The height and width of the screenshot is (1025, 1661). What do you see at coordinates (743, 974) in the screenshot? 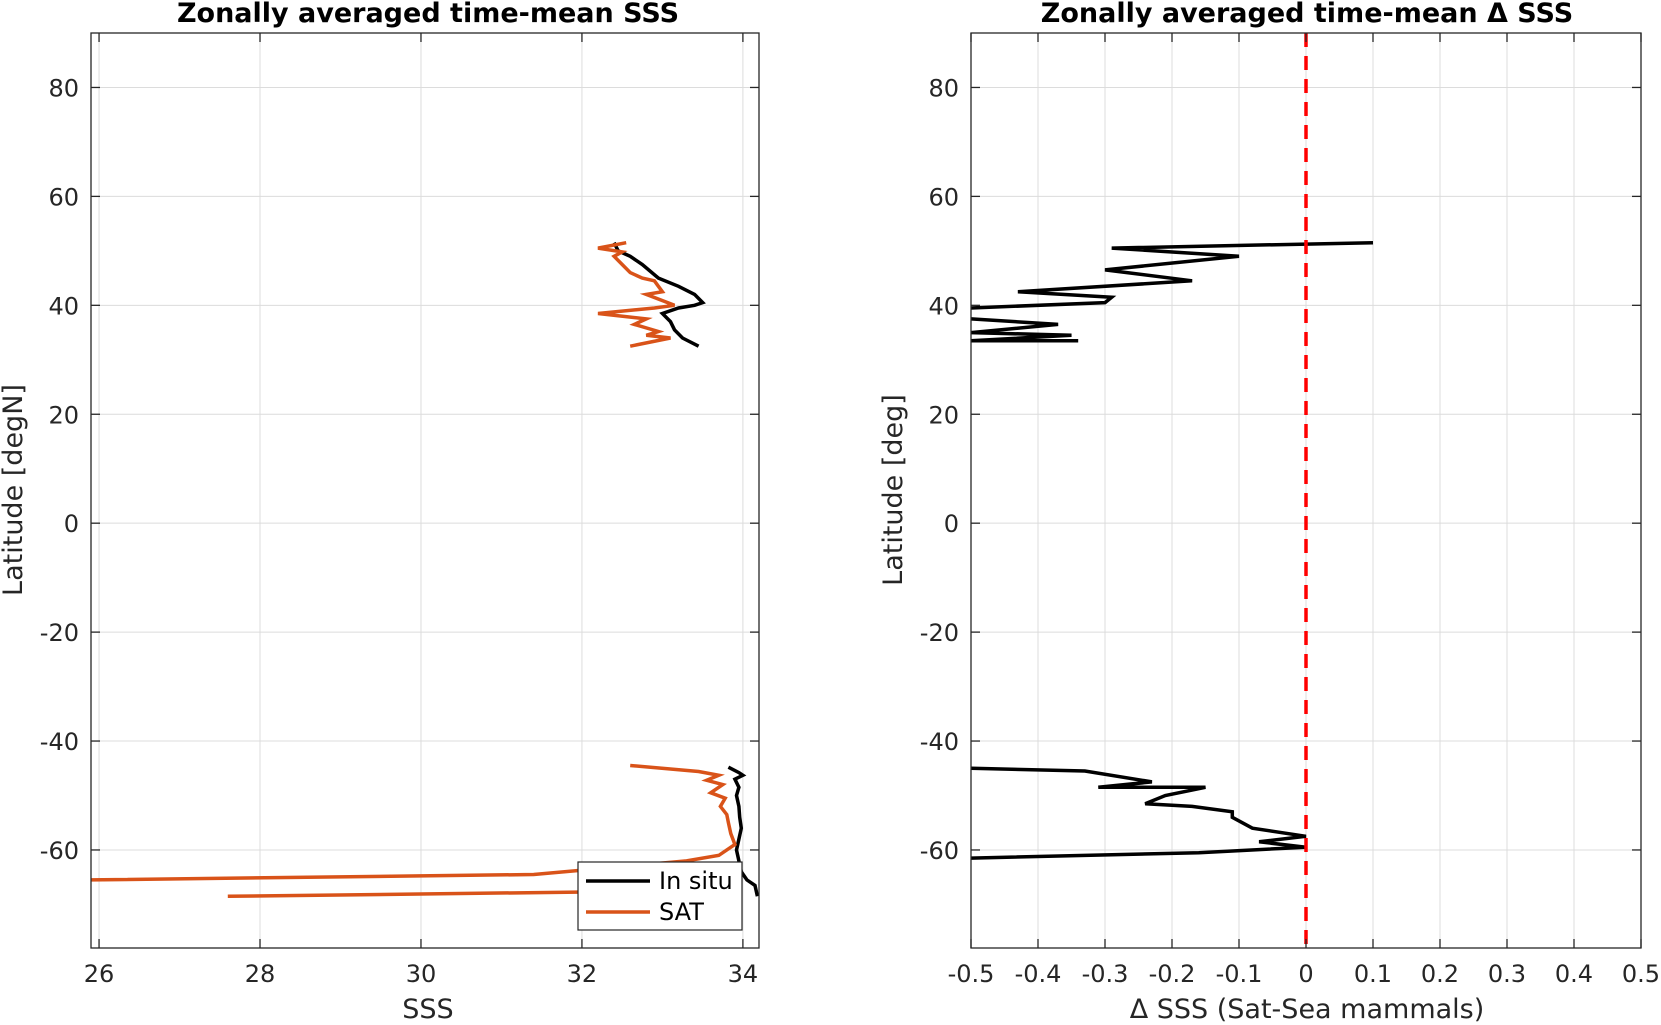
I see `sss-xtick-label: 34` at bounding box center [743, 974].